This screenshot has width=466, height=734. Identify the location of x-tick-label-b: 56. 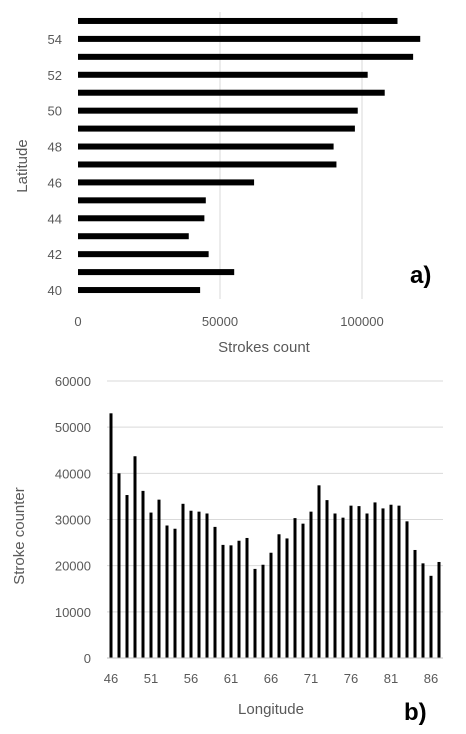
(191, 678).